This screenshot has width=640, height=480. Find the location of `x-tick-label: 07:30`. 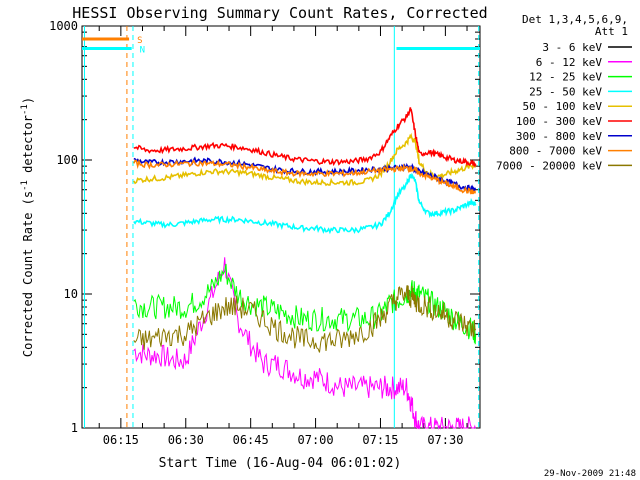

x-tick-label: 07:30 is located at coordinates (445, 440).